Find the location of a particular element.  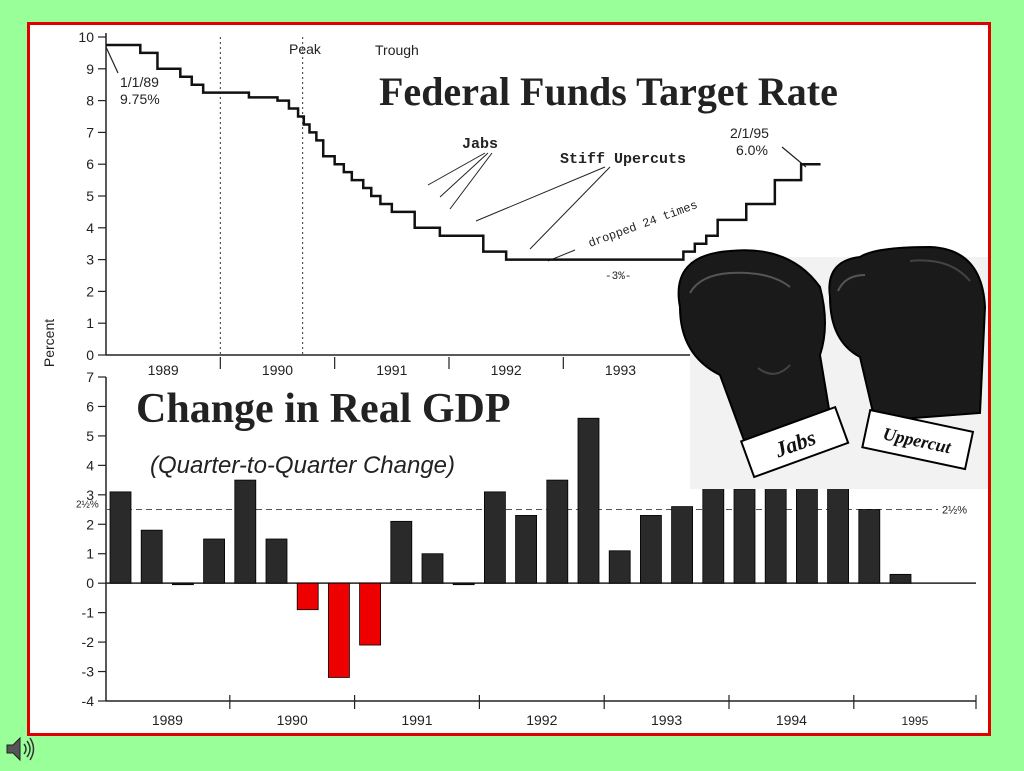

start-date-label: 1/1/89 is located at coordinates (139, 82).